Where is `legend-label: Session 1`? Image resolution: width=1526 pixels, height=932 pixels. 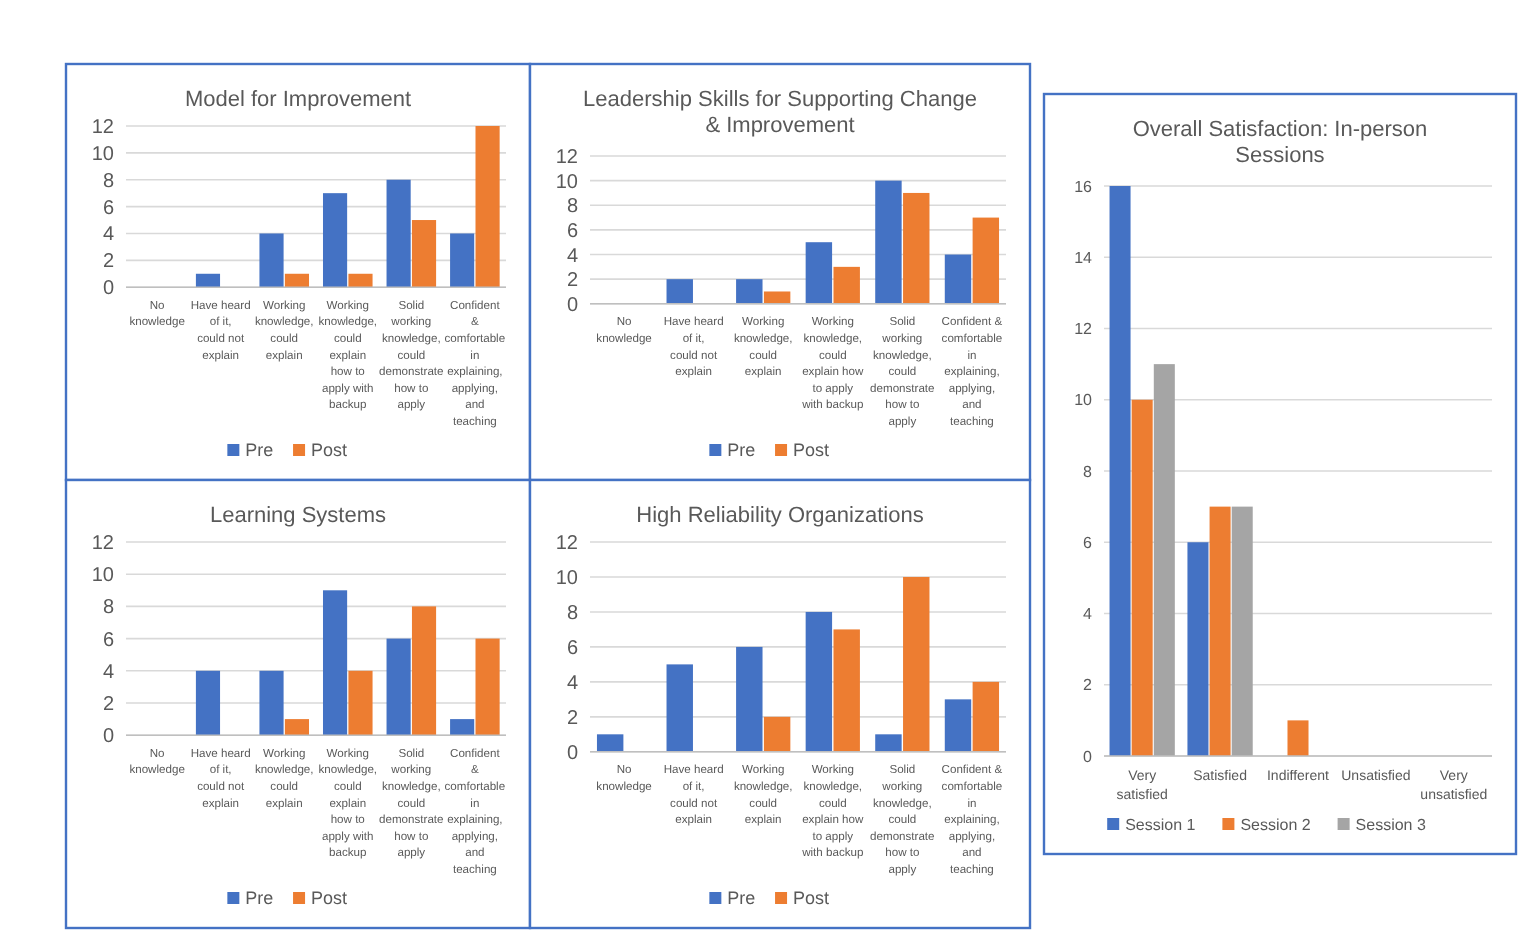
legend-label: Session 1 is located at coordinates (1161, 825).